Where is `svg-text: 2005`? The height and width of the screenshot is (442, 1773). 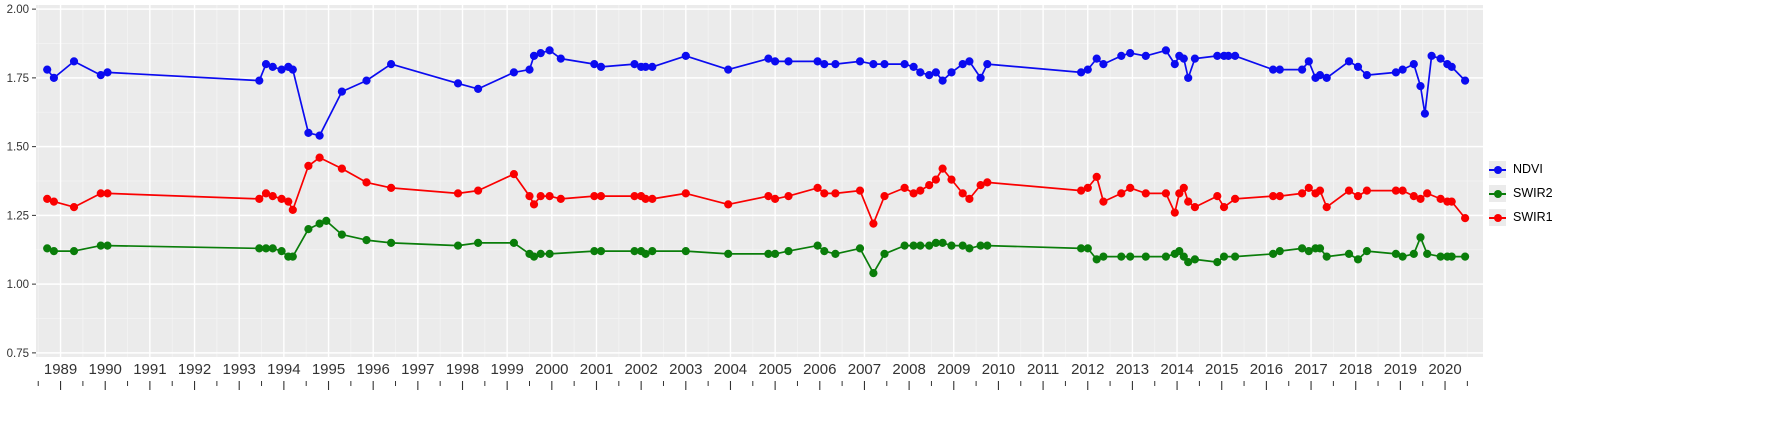
svg-text: 2005 is located at coordinates (774, 369).